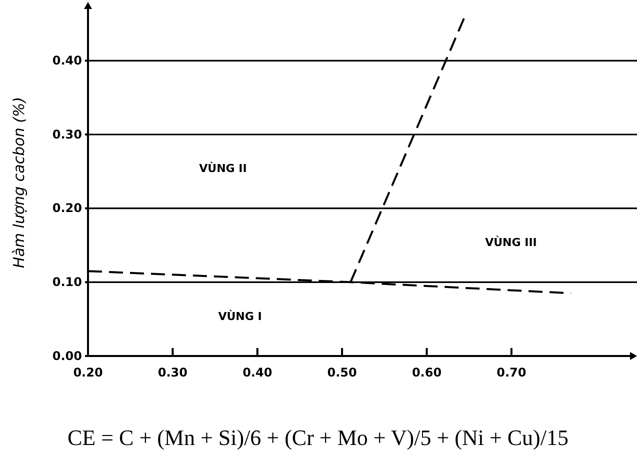  What do you see at coordinates (427, 373) in the screenshot?
I see `x-tick-label: 0.60` at bounding box center [427, 373].